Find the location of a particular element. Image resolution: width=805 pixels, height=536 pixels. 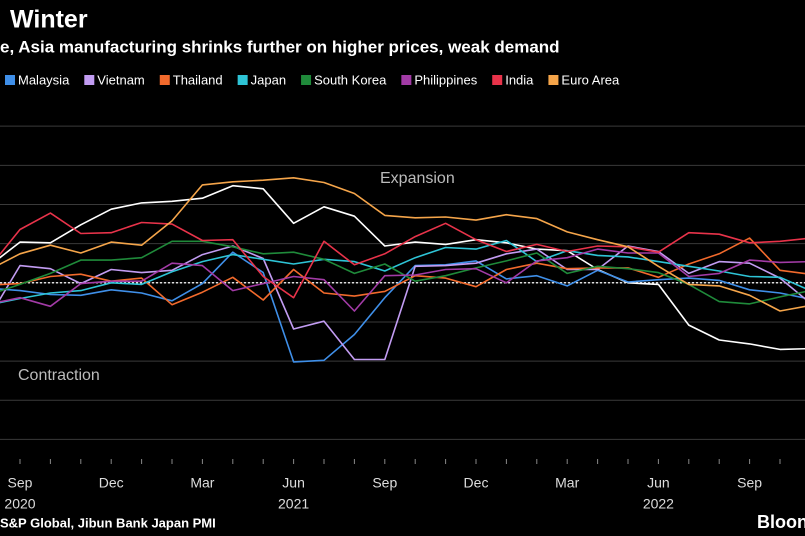

source: S&P Global, Jibun Bank Japan PMI is located at coordinates (108, 522).